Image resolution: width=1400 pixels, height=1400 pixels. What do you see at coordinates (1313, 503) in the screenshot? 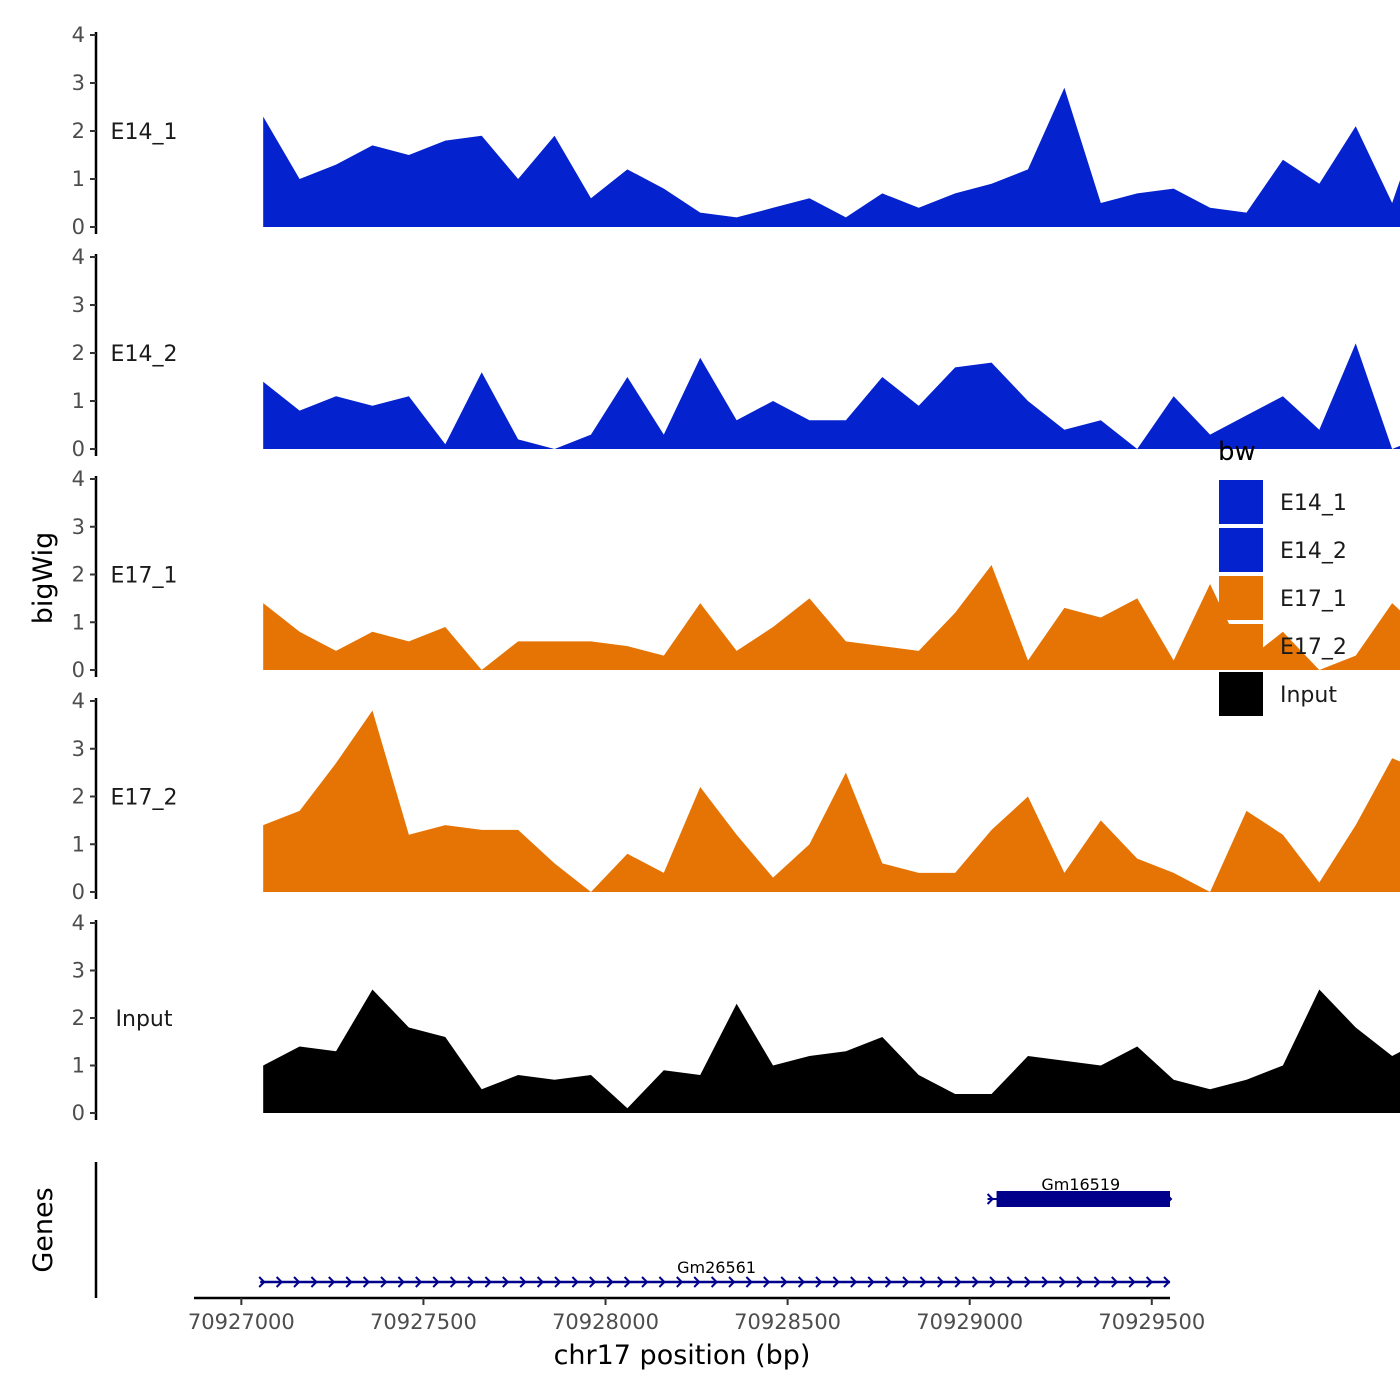
I see `legend-label-E14_1: E14_1` at bounding box center [1313, 503].